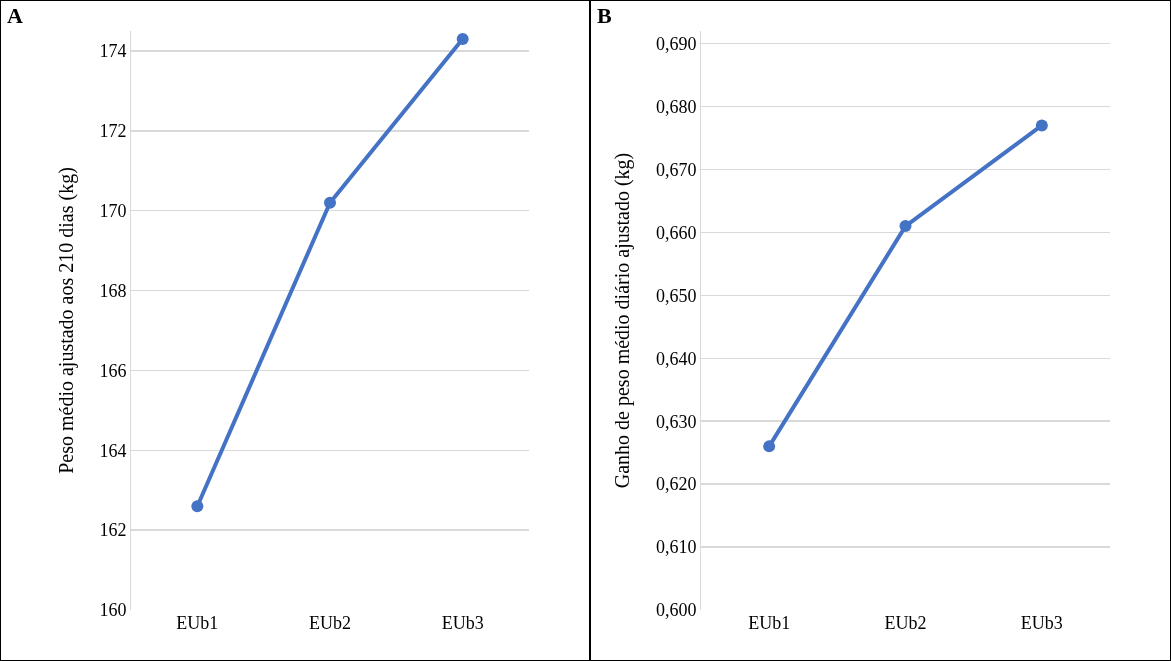 This screenshot has height=661, width=1171. Describe the element at coordinates (676, 547) in the screenshot. I see `y-tick-label: 0,610` at that location.